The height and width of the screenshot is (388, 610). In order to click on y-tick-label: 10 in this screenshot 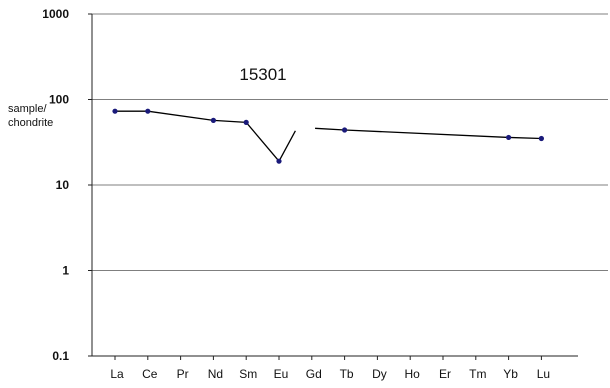, I will do `click(63, 185)`.